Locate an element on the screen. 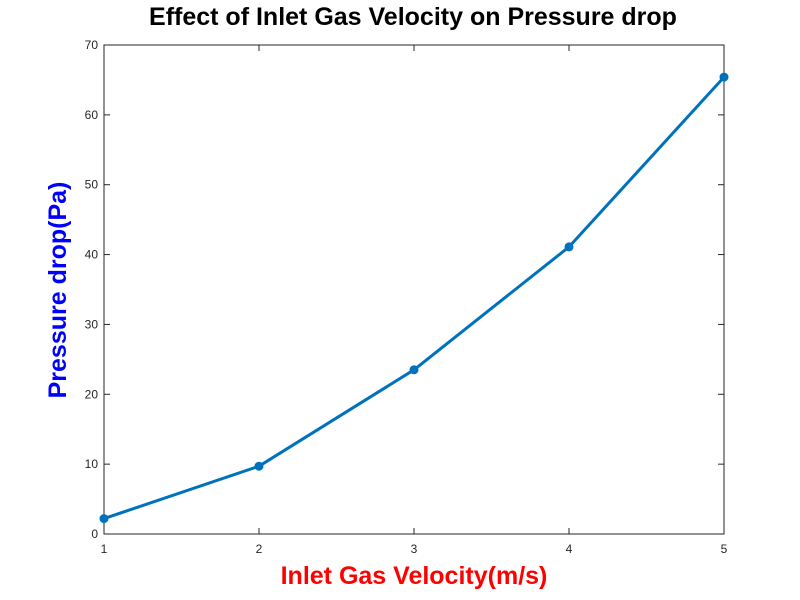 The width and height of the screenshot is (800, 600). y-tick-label: 60 is located at coordinates (92, 115).